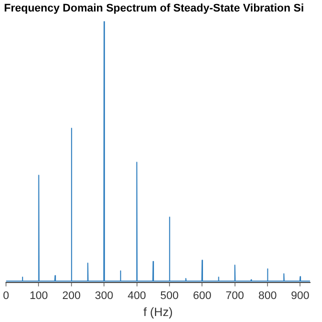 This screenshot has width=322, height=322. Describe the element at coordinates (6, 296) in the screenshot. I see `x-tick-label: 0` at that location.